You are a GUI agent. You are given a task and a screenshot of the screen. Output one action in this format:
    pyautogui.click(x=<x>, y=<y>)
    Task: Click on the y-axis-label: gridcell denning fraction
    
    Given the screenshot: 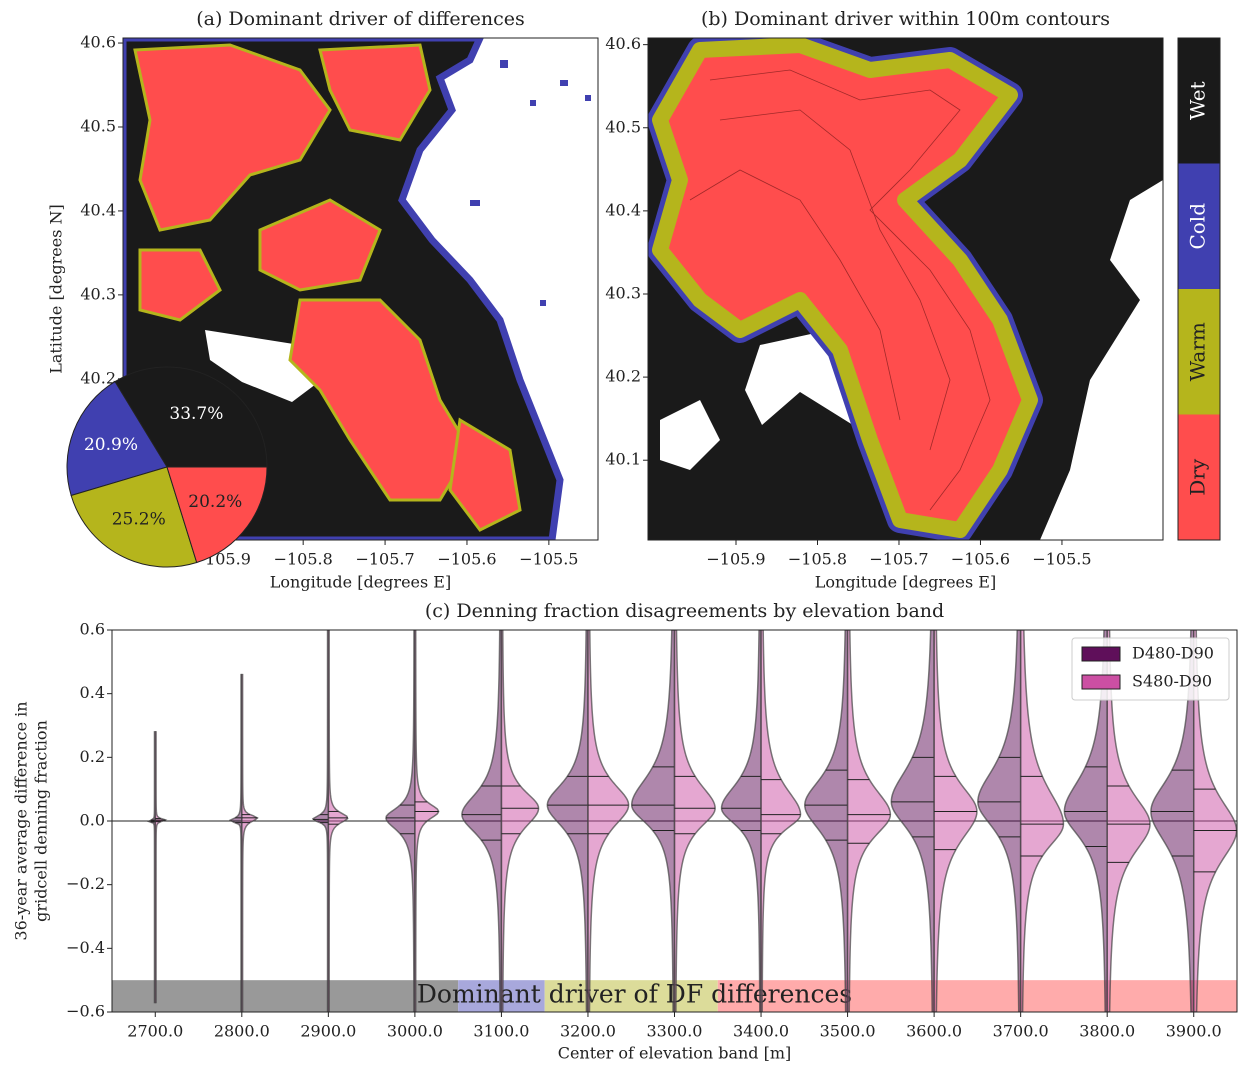 What is the action you would take?
    pyautogui.click(x=41, y=821)
    